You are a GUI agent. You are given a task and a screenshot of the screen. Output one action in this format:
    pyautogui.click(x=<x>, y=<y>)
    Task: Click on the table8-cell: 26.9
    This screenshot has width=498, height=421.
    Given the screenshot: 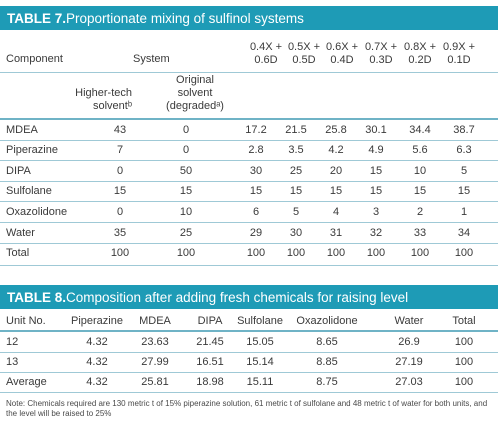 What is the action you would take?
    pyautogui.click(x=409, y=342)
    